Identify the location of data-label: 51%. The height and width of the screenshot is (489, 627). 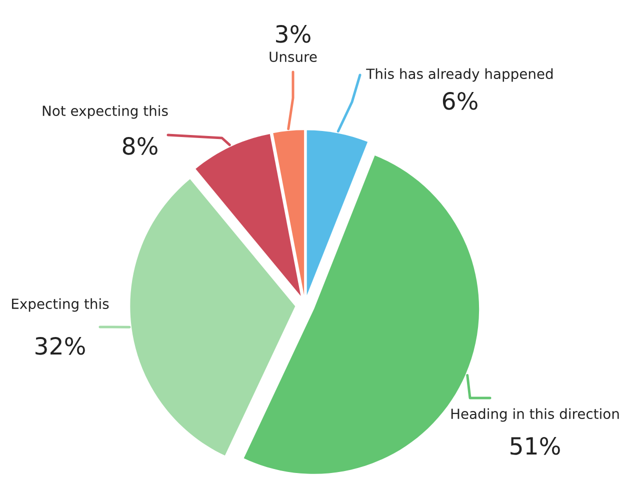
(535, 445).